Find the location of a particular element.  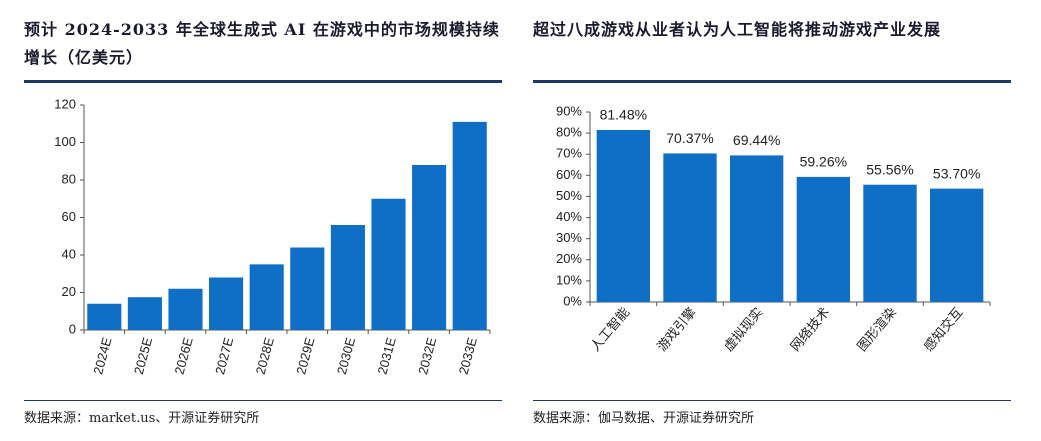

value-label: 55.56% is located at coordinates (889, 169).